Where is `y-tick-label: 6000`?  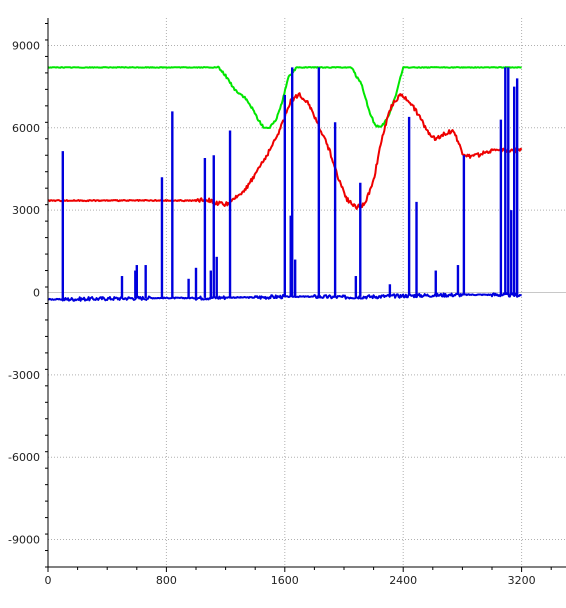 y-tick-label: 6000 is located at coordinates (26, 128).